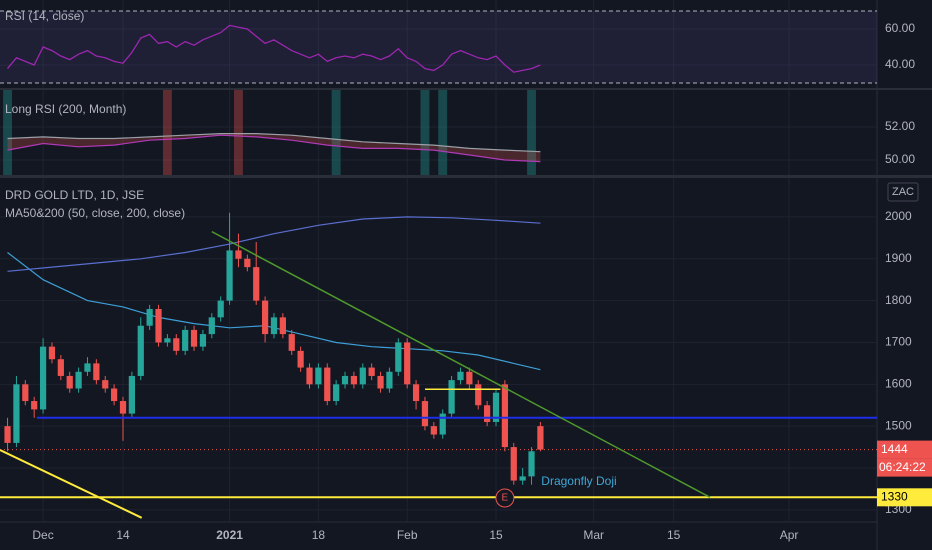 Image resolution: width=932 pixels, height=550 pixels. Describe the element at coordinates (898, 258) in the screenshot. I see `y-tick-label: 1900` at that location.